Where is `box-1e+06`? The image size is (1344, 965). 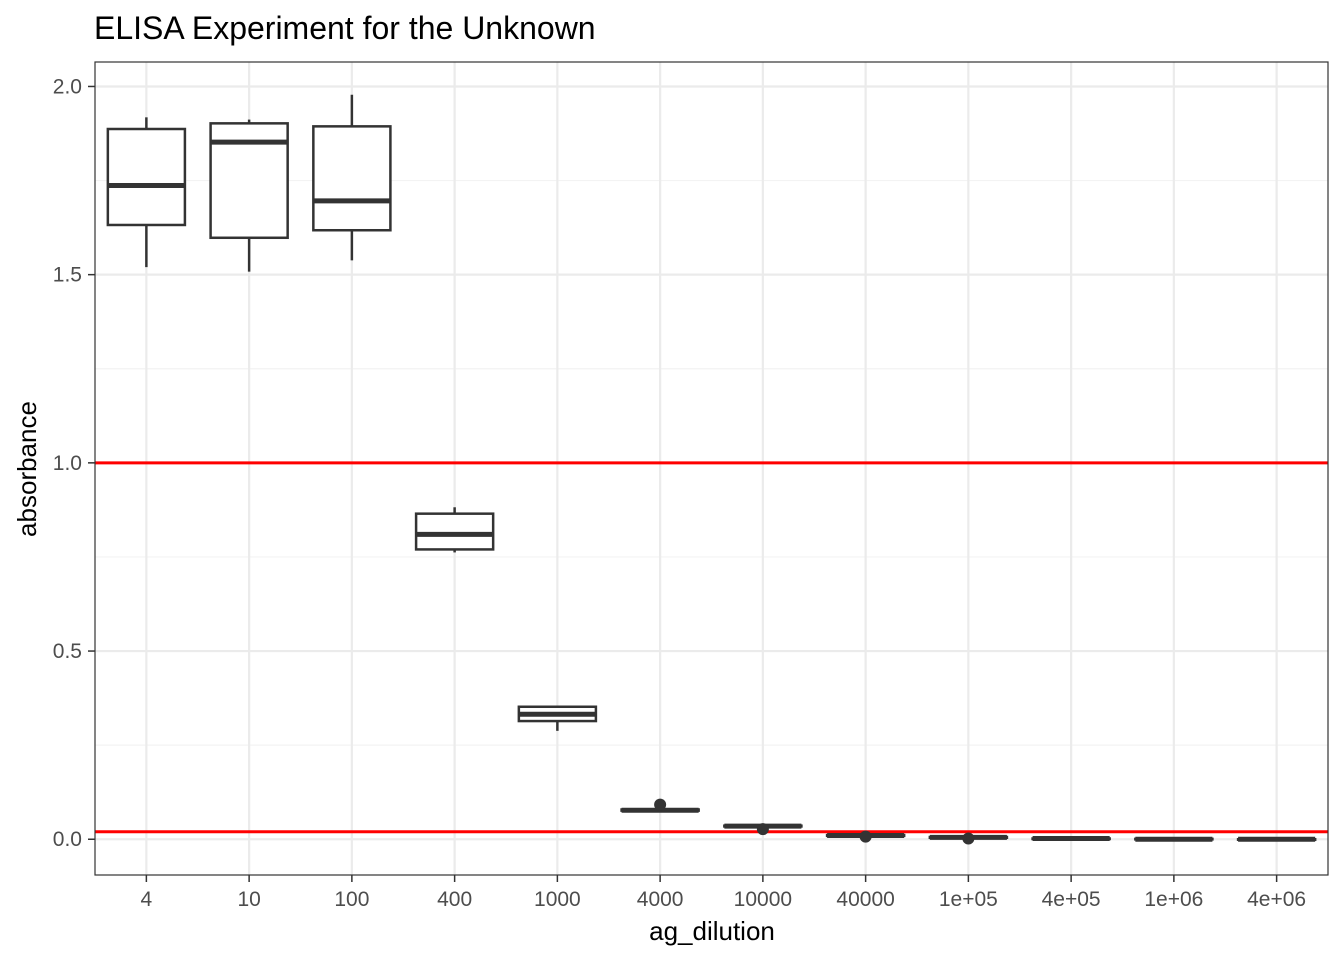 box-1e+06 is located at coordinates (1174, 839).